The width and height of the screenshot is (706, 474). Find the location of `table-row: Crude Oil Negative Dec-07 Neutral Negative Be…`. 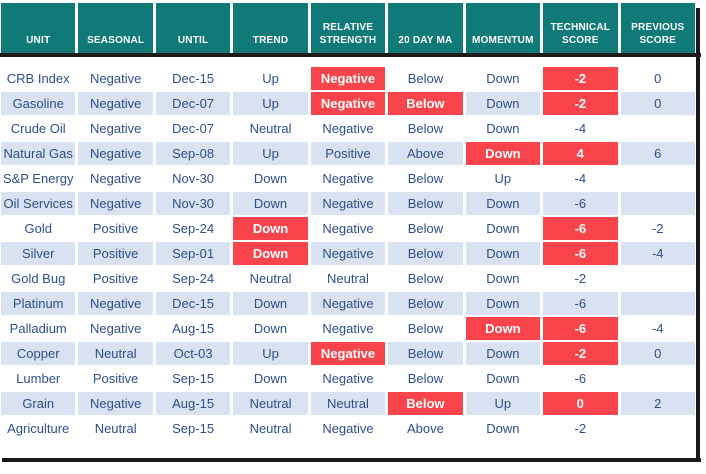

table-row: Crude Oil Negative Dec-07 Neutral Negative Be… is located at coordinates (348, 128).